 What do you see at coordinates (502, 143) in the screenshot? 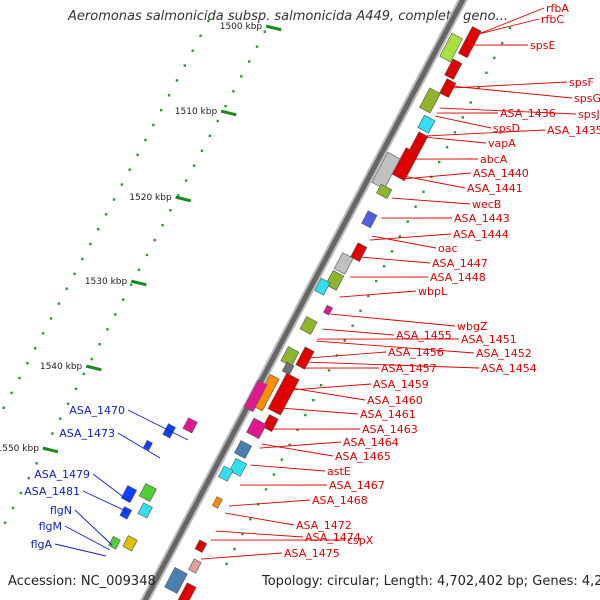
I see `gene-label-vapa: vapA` at bounding box center [502, 143].